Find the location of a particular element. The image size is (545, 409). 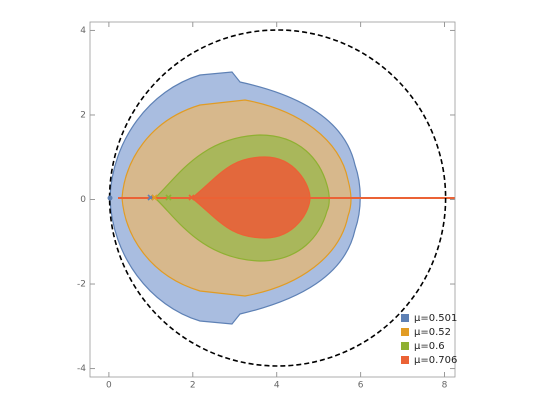

dot is located at coordinates (110, 198).